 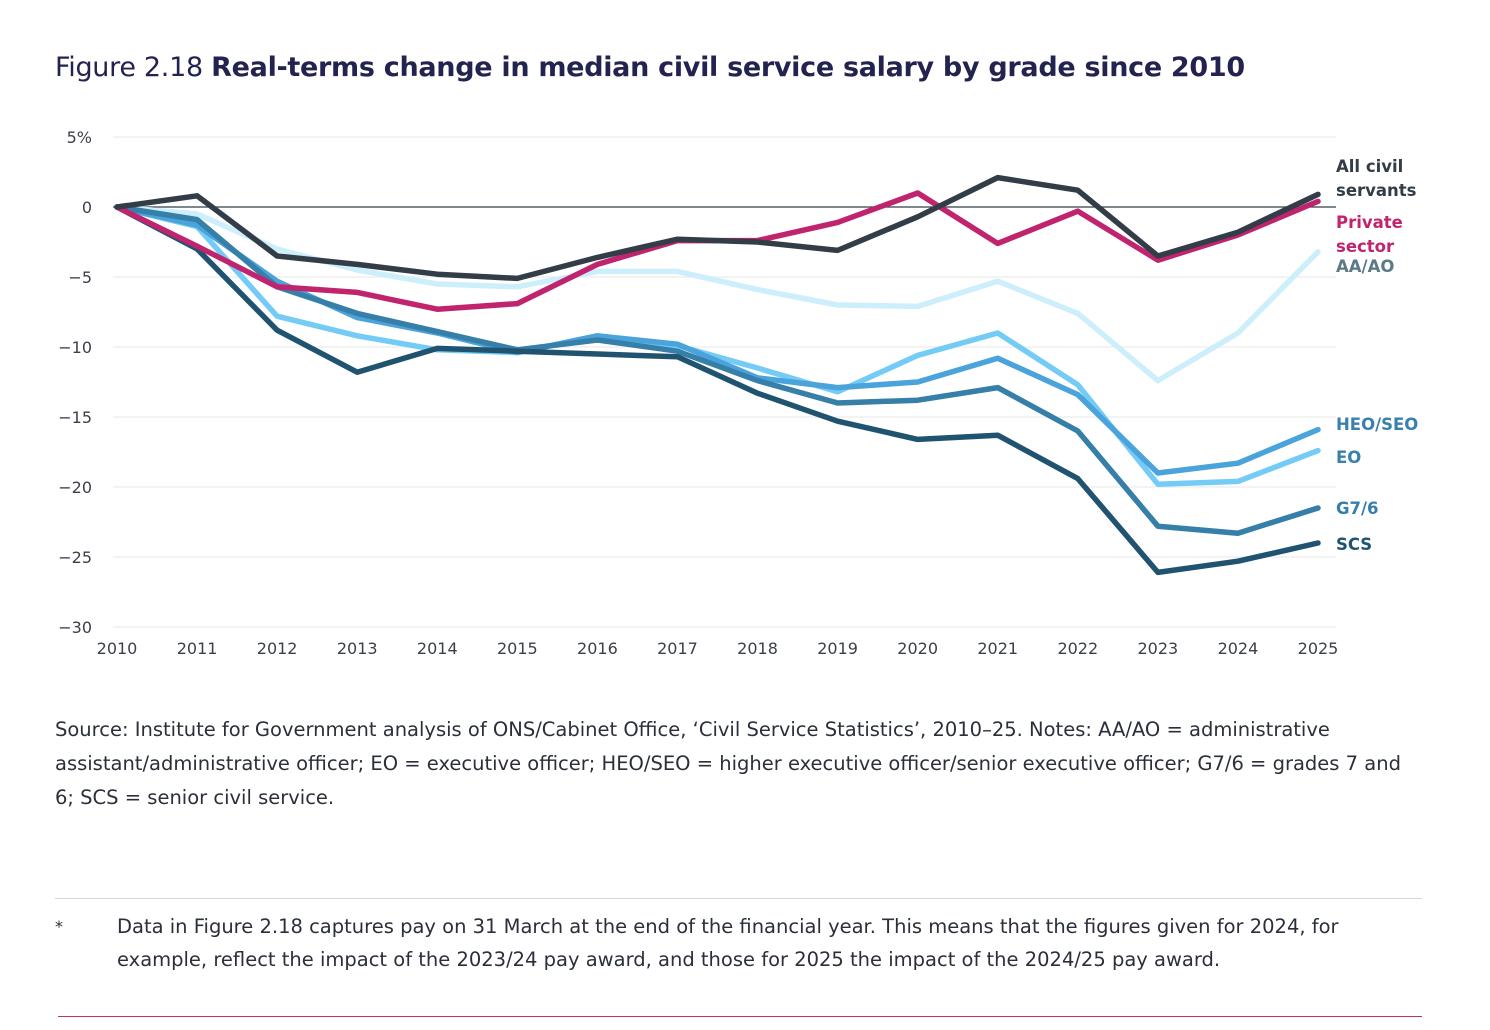 What do you see at coordinates (1357, 508) in the screenshot?
I see `series-label-g7-6: G7/6` at bounding box center [1357, 508].